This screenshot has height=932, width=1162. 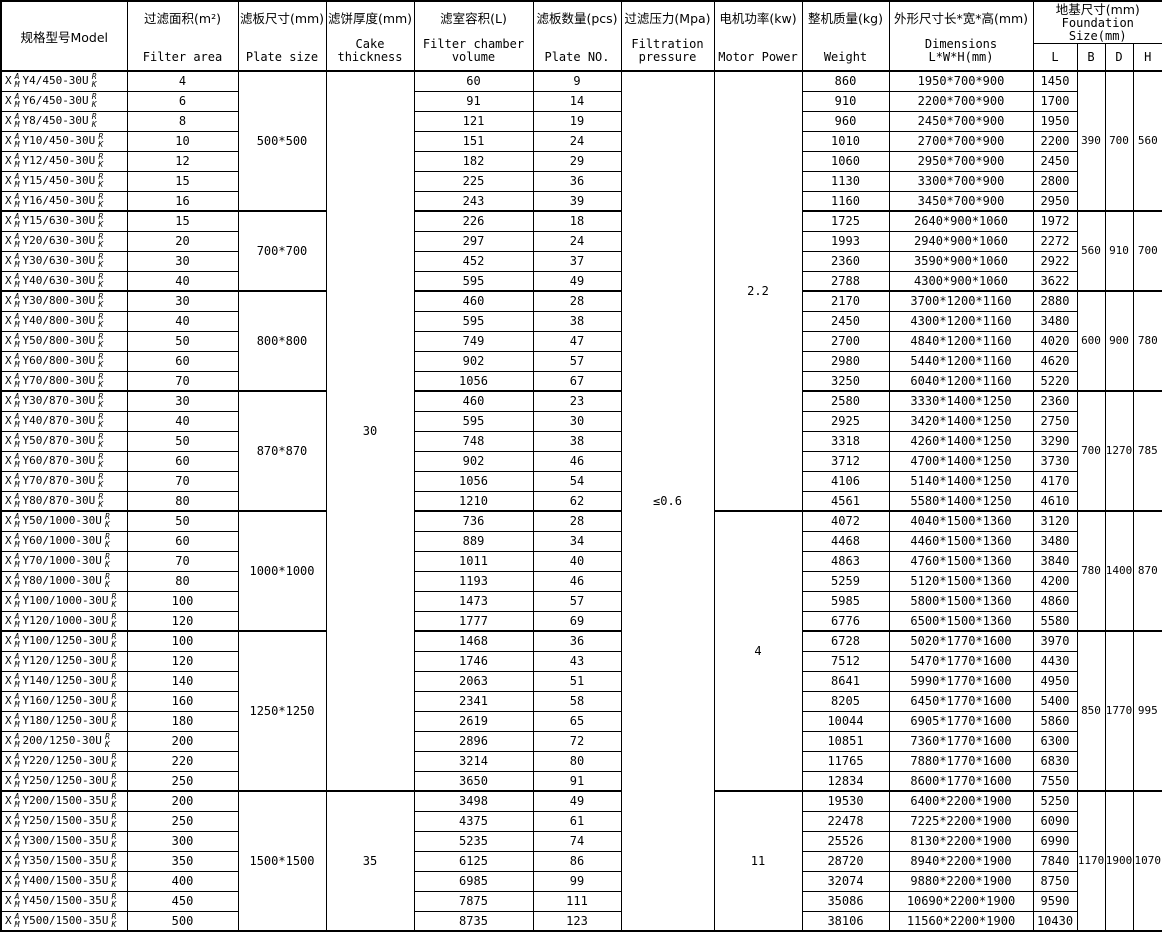 I want to click on filter-area-cell: 30, so click(x=182, y=261).